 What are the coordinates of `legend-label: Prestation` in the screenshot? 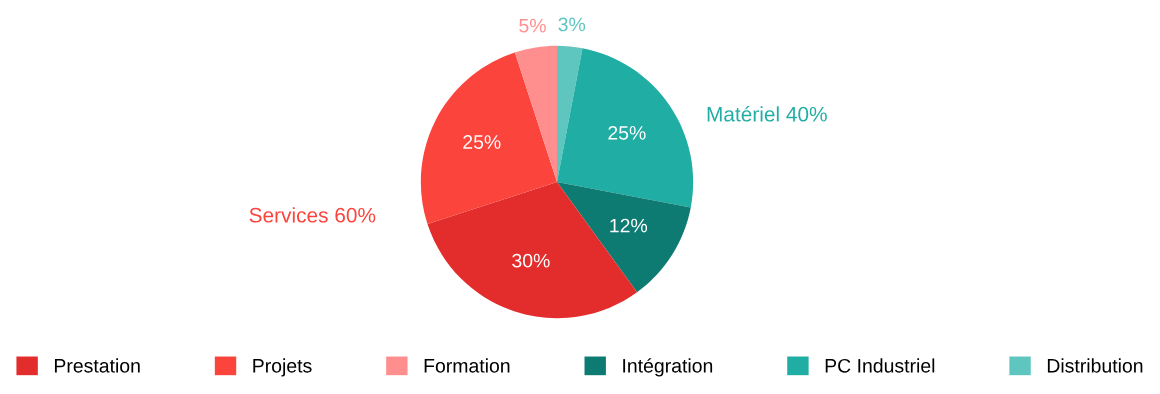 It's located at (97, 365).